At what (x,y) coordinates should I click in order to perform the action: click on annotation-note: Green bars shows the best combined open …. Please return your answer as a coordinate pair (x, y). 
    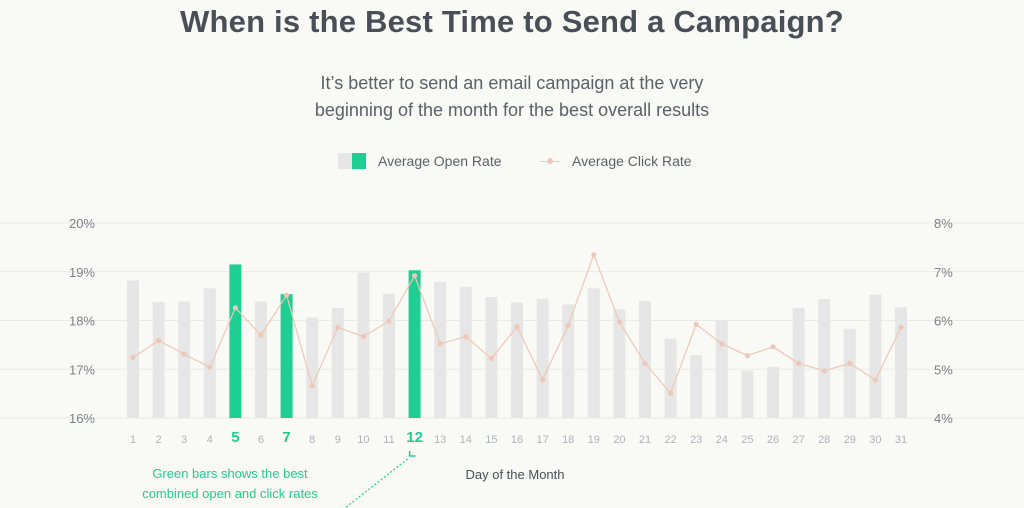
    Looking at the image, I should click on (230, 484).